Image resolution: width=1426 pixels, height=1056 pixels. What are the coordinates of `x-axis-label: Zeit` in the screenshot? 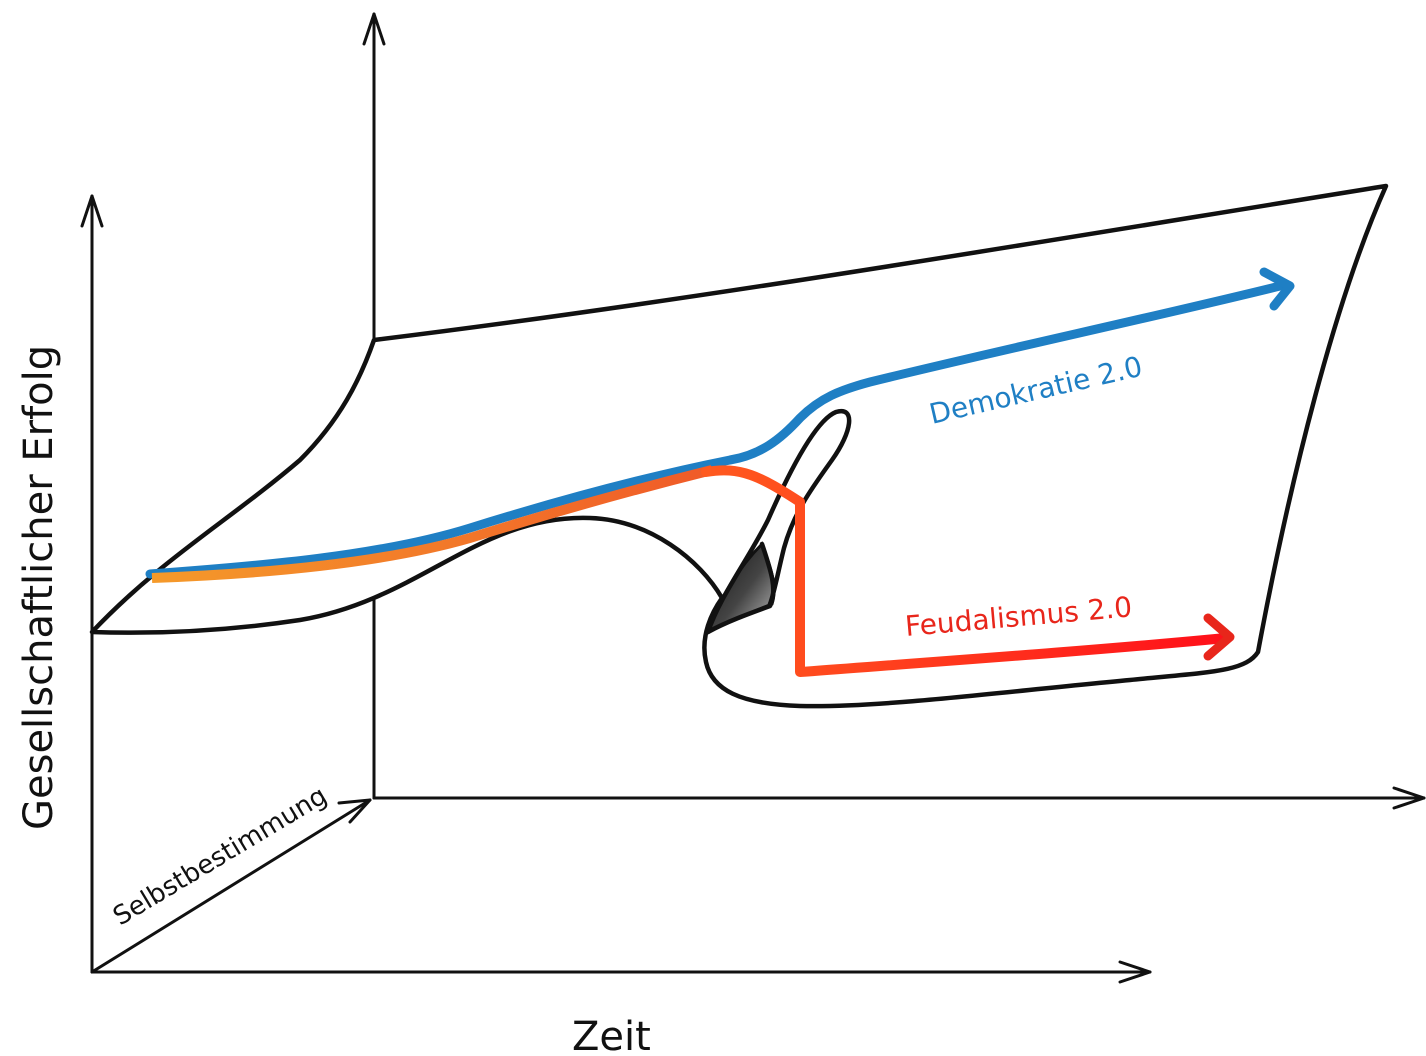 It's located at (611, 1035).